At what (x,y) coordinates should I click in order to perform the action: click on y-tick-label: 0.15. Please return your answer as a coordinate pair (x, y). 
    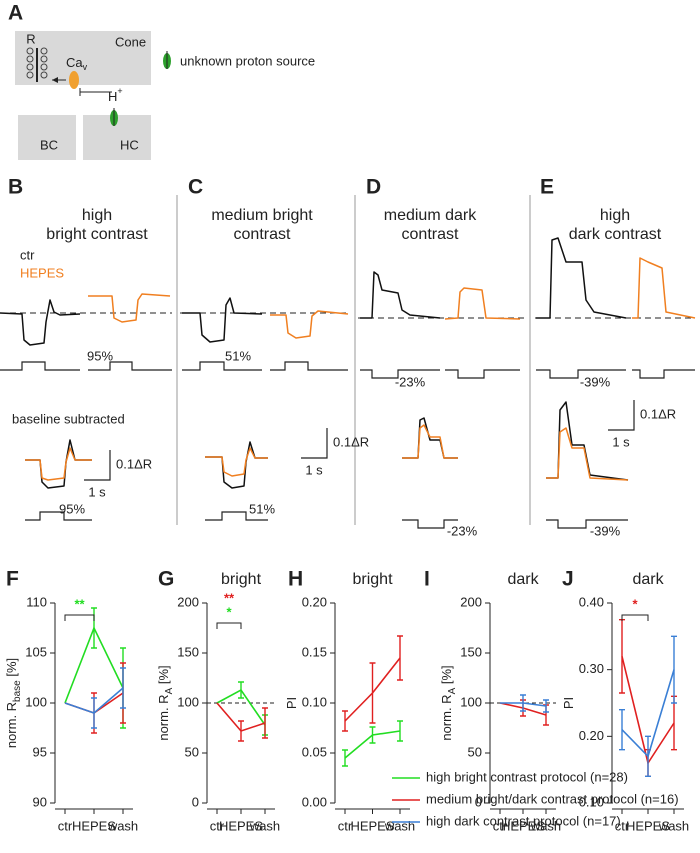
    Looking at the image, I should click on (314, 651).